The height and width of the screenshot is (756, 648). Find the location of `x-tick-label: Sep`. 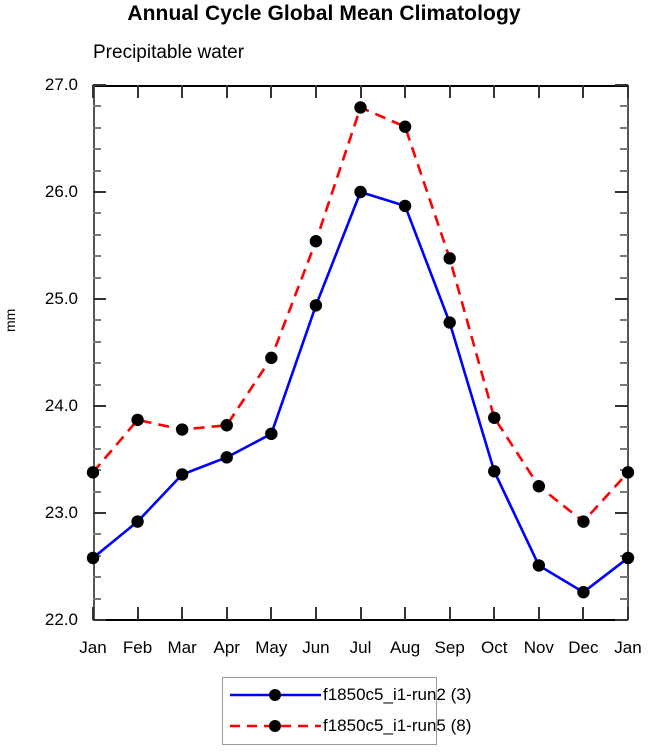

x-tick-label: Sep is located at coordinates (449, 647).